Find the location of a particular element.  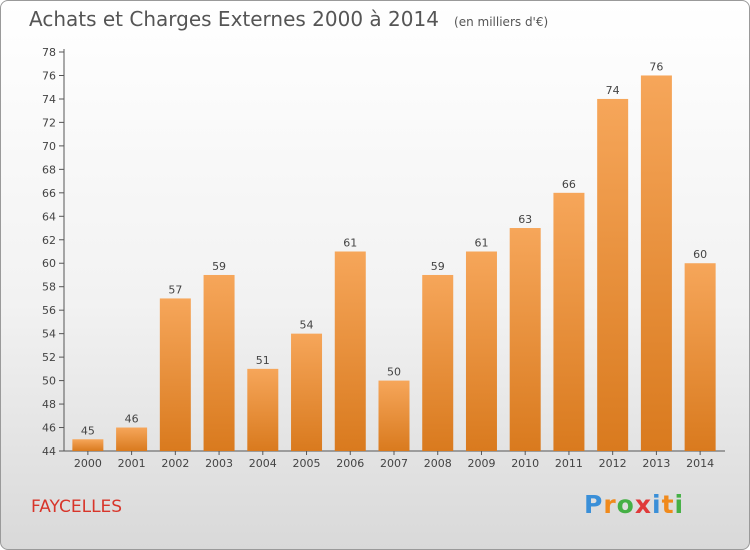

x-tick-label: 2005 is located at coordinates (307, 463).